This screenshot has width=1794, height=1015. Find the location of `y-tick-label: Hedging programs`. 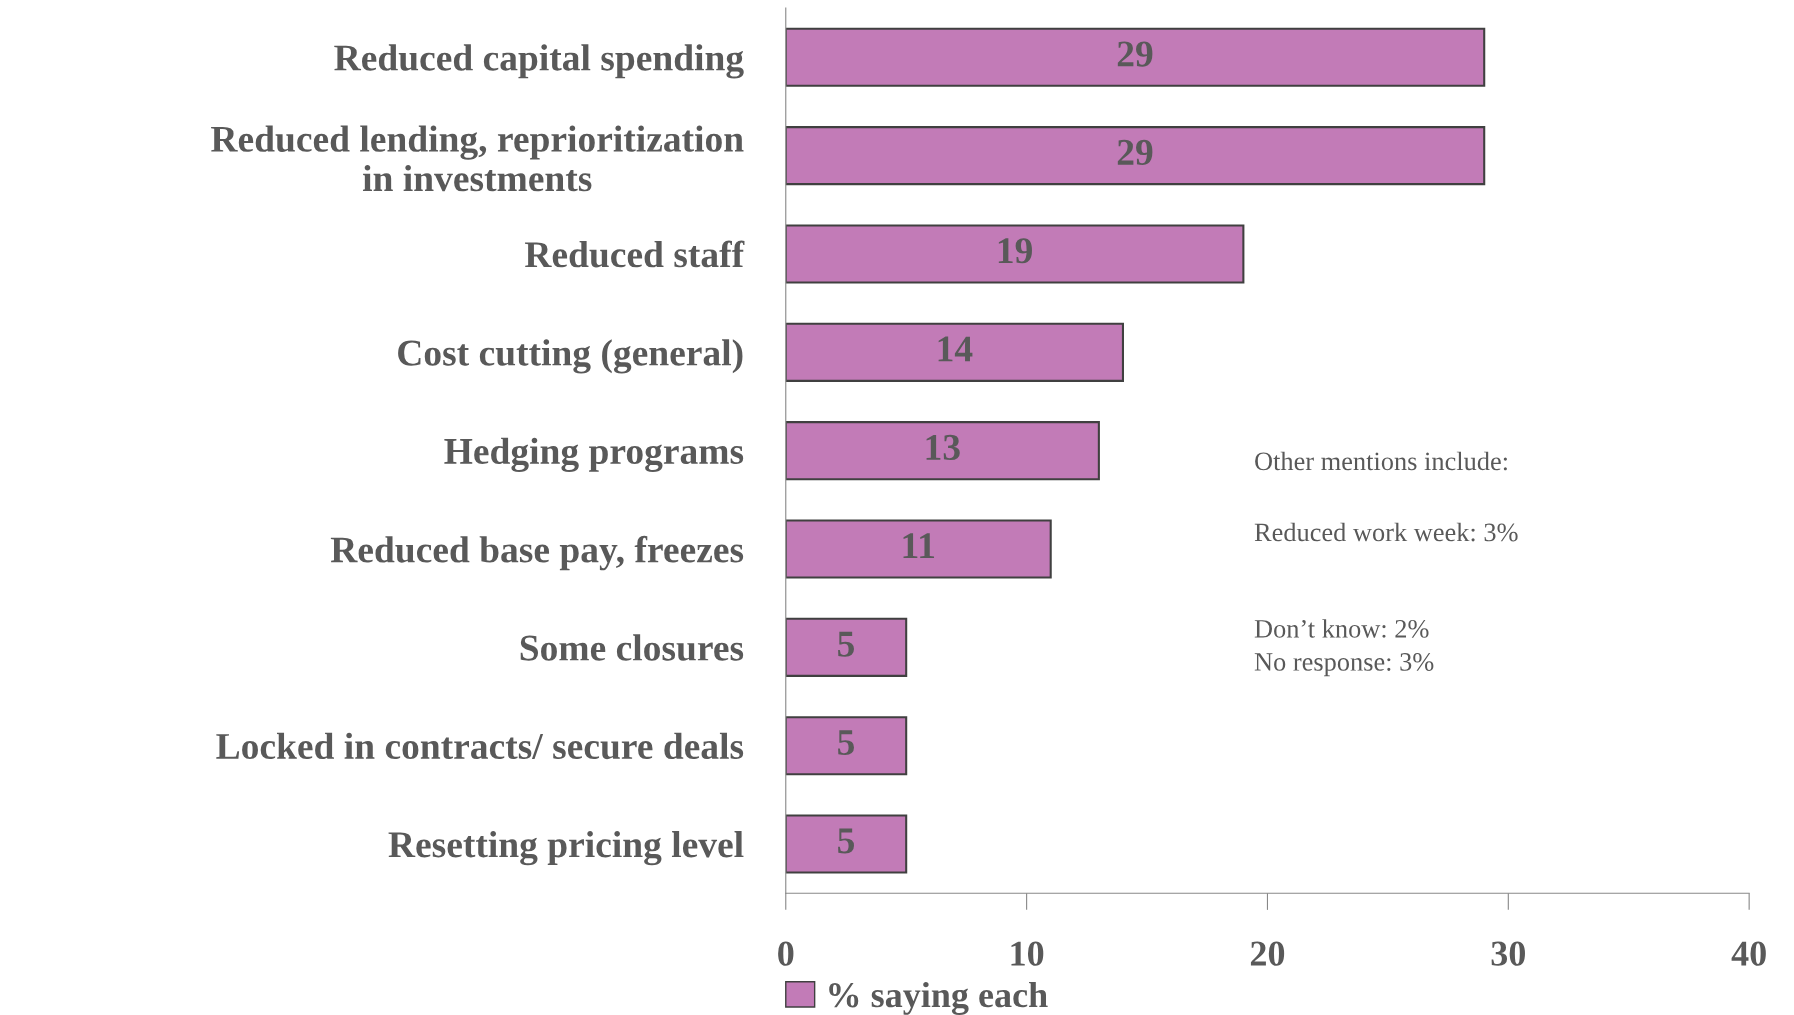

y-tick-label: Hedging programs is located at coordinates (594, 454).